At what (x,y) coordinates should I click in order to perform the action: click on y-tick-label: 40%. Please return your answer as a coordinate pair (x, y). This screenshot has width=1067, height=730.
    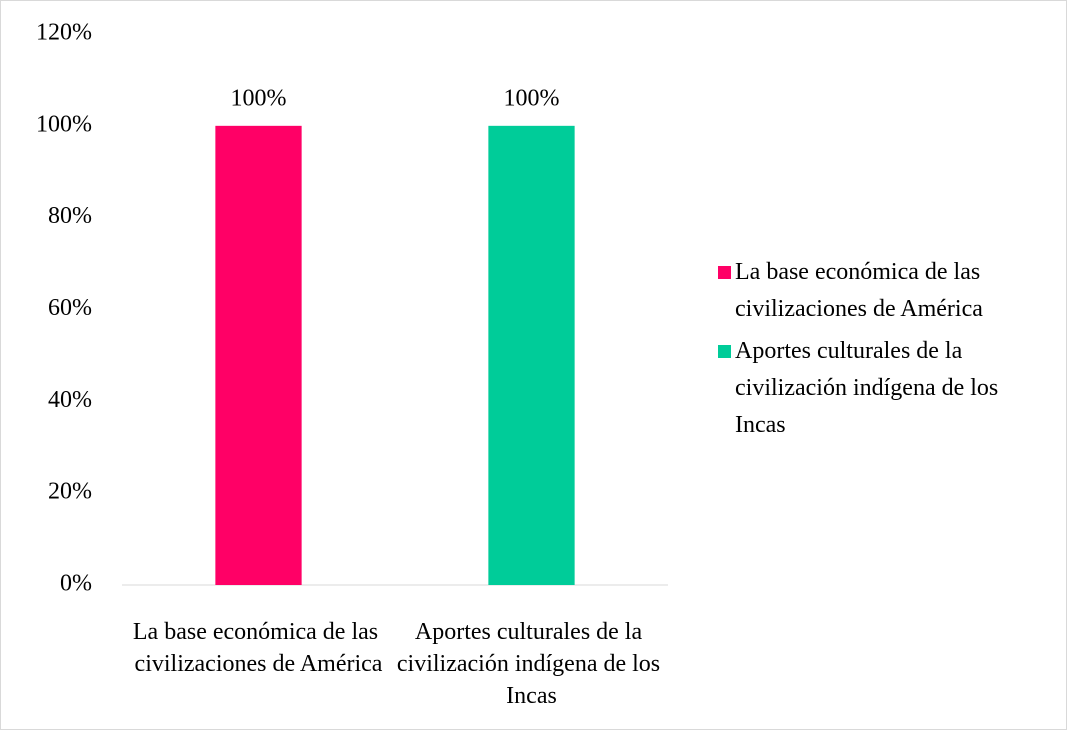
    Looking at the image, I should click on (70, 400).